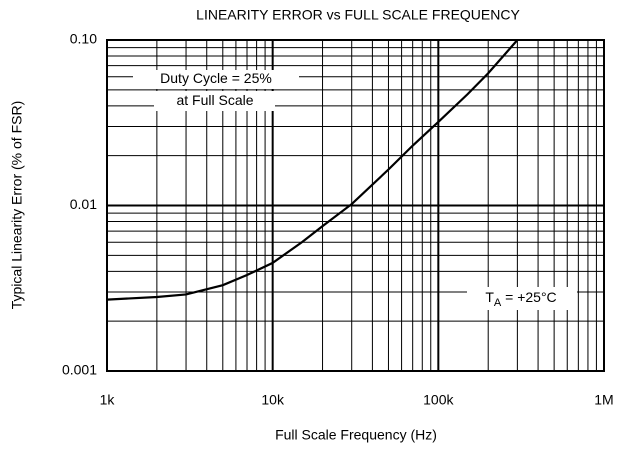  I want to click on x-axis-label: Full Scale Frequency (Hz), so click(356, 435).